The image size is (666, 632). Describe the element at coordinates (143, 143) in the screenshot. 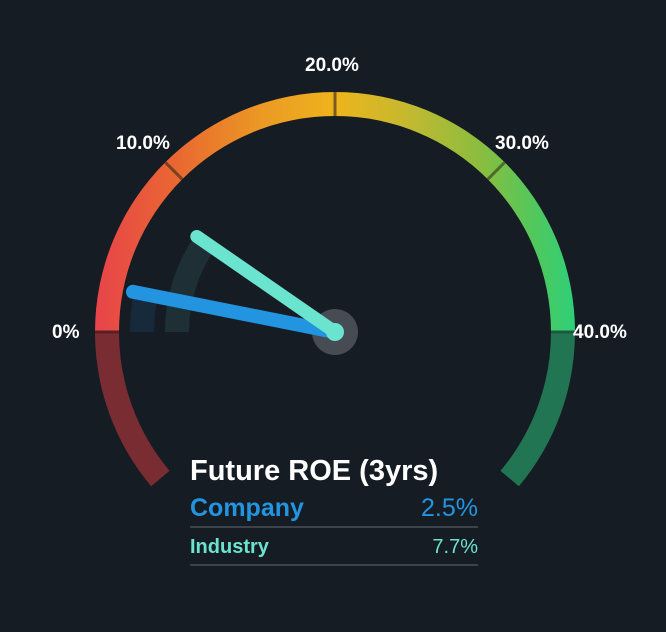

I see `tick-label-10: 10.0%` at that location.